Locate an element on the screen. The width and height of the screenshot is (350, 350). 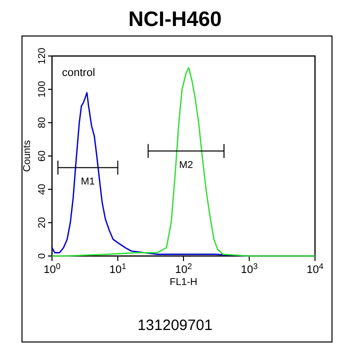
y-tick-label: 80 is located at coordinates (42, 122).